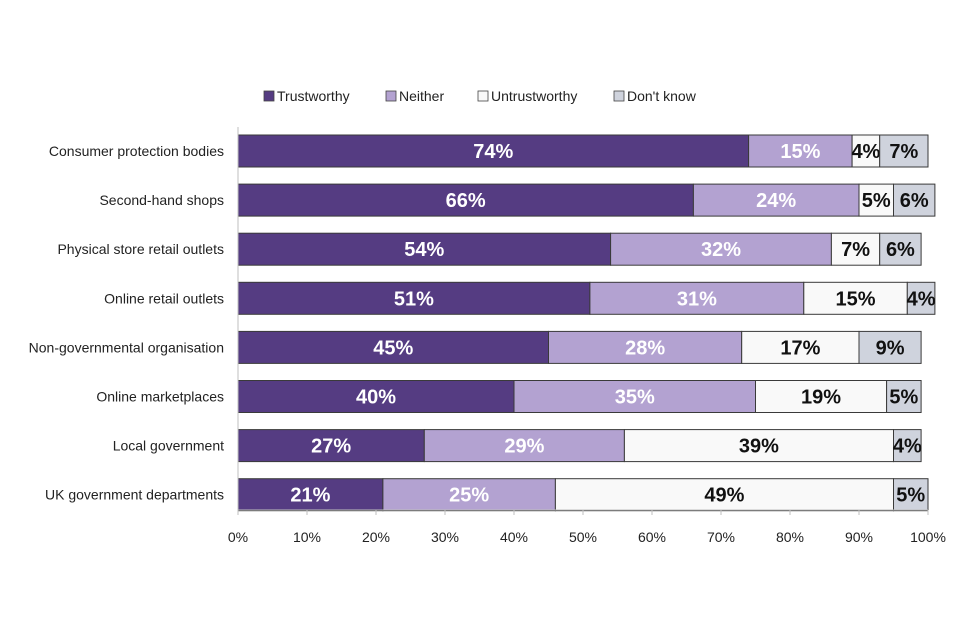 The height and width of the screenshot is (640, 960). What do you see at coordinates (421, 96) in the screenshot?
I see `legend-label-neither: Neither` at bounding box center [421, 96].